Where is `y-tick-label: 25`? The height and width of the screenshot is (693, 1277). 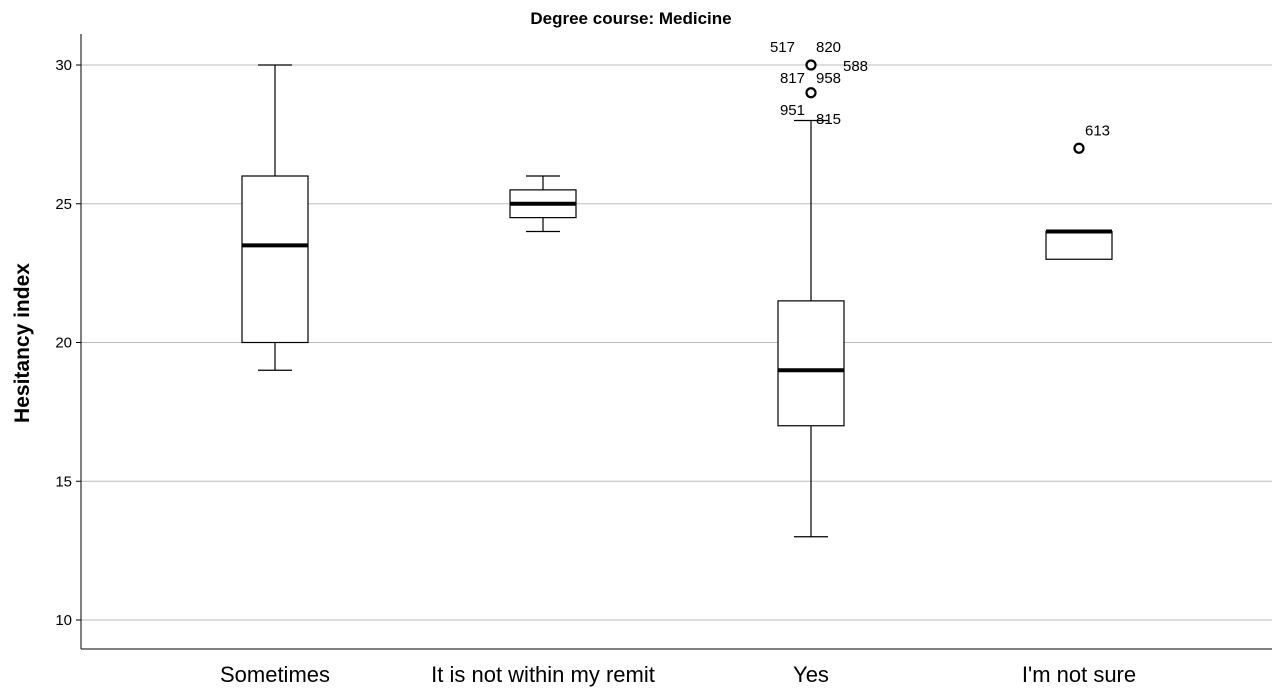
y-tick-label: 25 is located at coordinates (63, 204).